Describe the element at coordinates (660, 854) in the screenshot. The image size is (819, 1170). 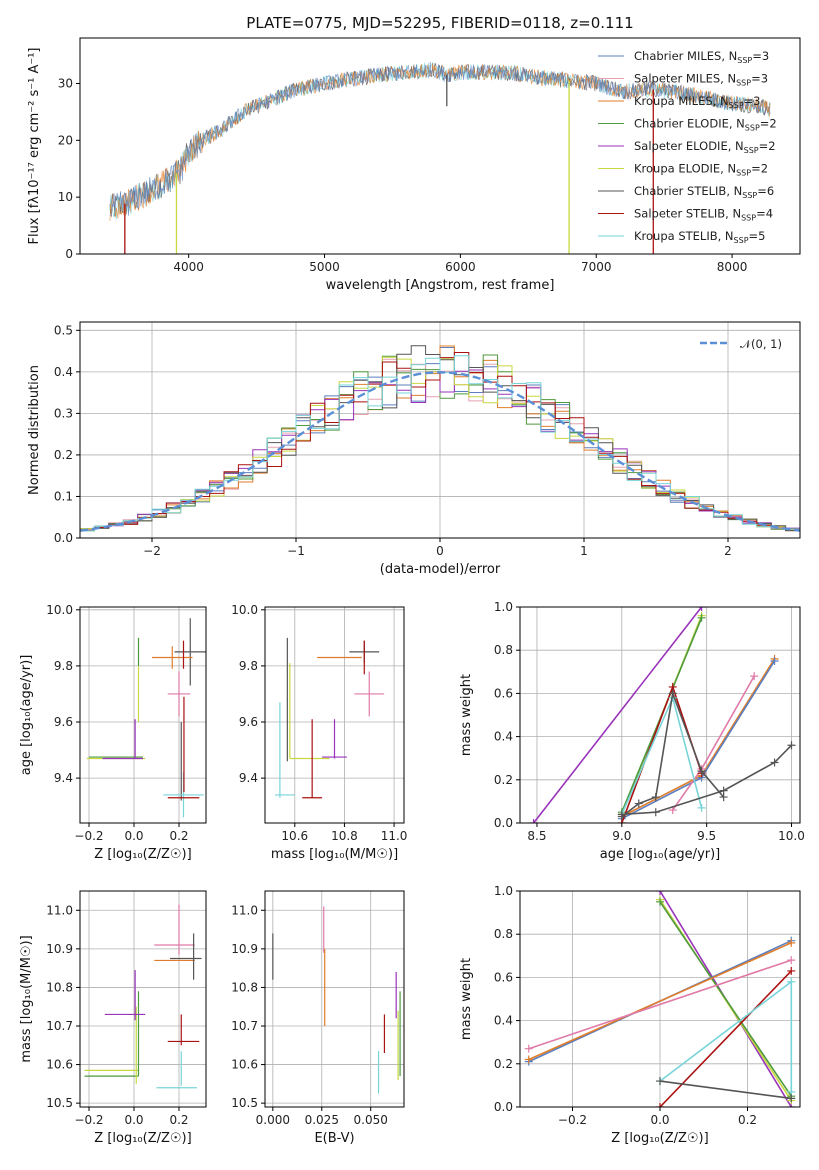
I see `x-axis-label: age [log₁₀(age/yr)]` at that location.